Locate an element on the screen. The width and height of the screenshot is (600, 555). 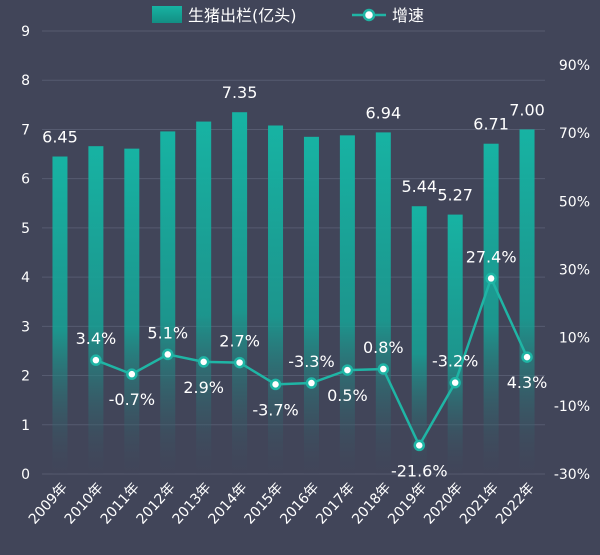
x-axis-tick: 2010年 is located at coordinates (84, 504).